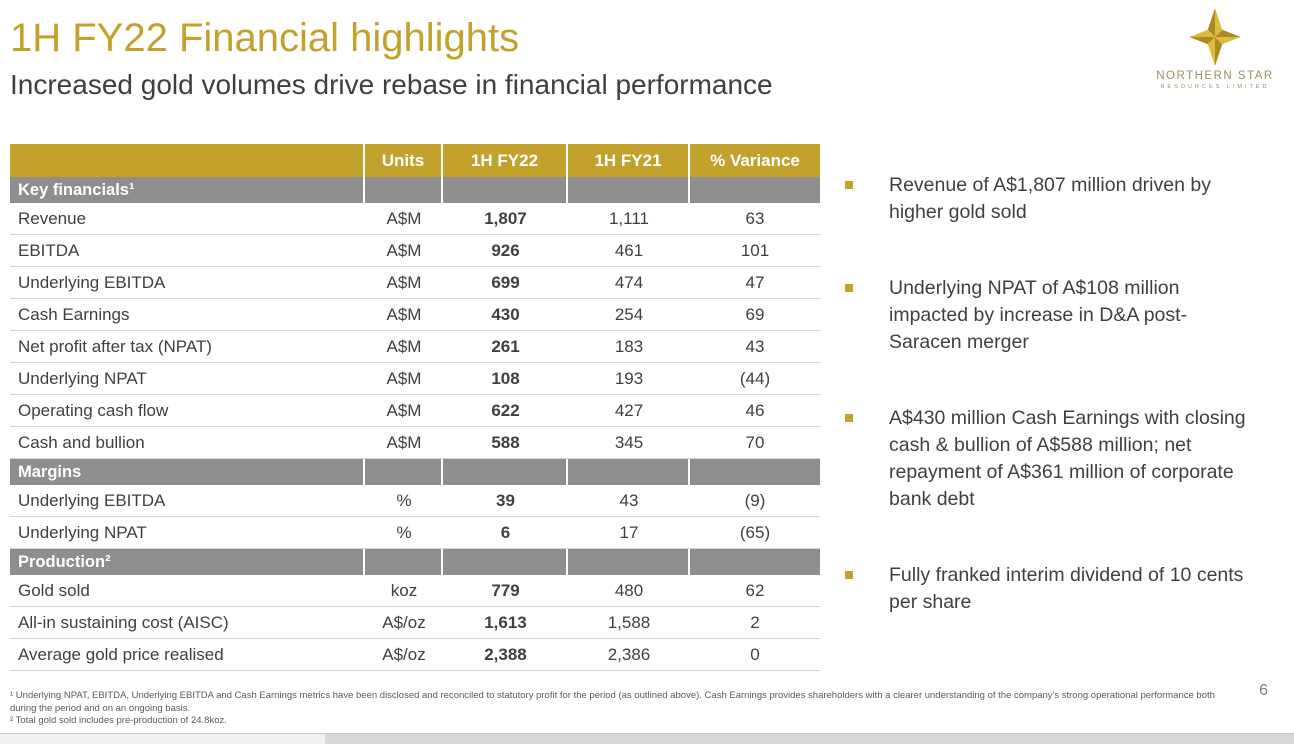 This screenshot has width=1294, height=744. Describe the element at coordinates (1263, 690) in the screenshot. I see `page-number: 6` at that location.